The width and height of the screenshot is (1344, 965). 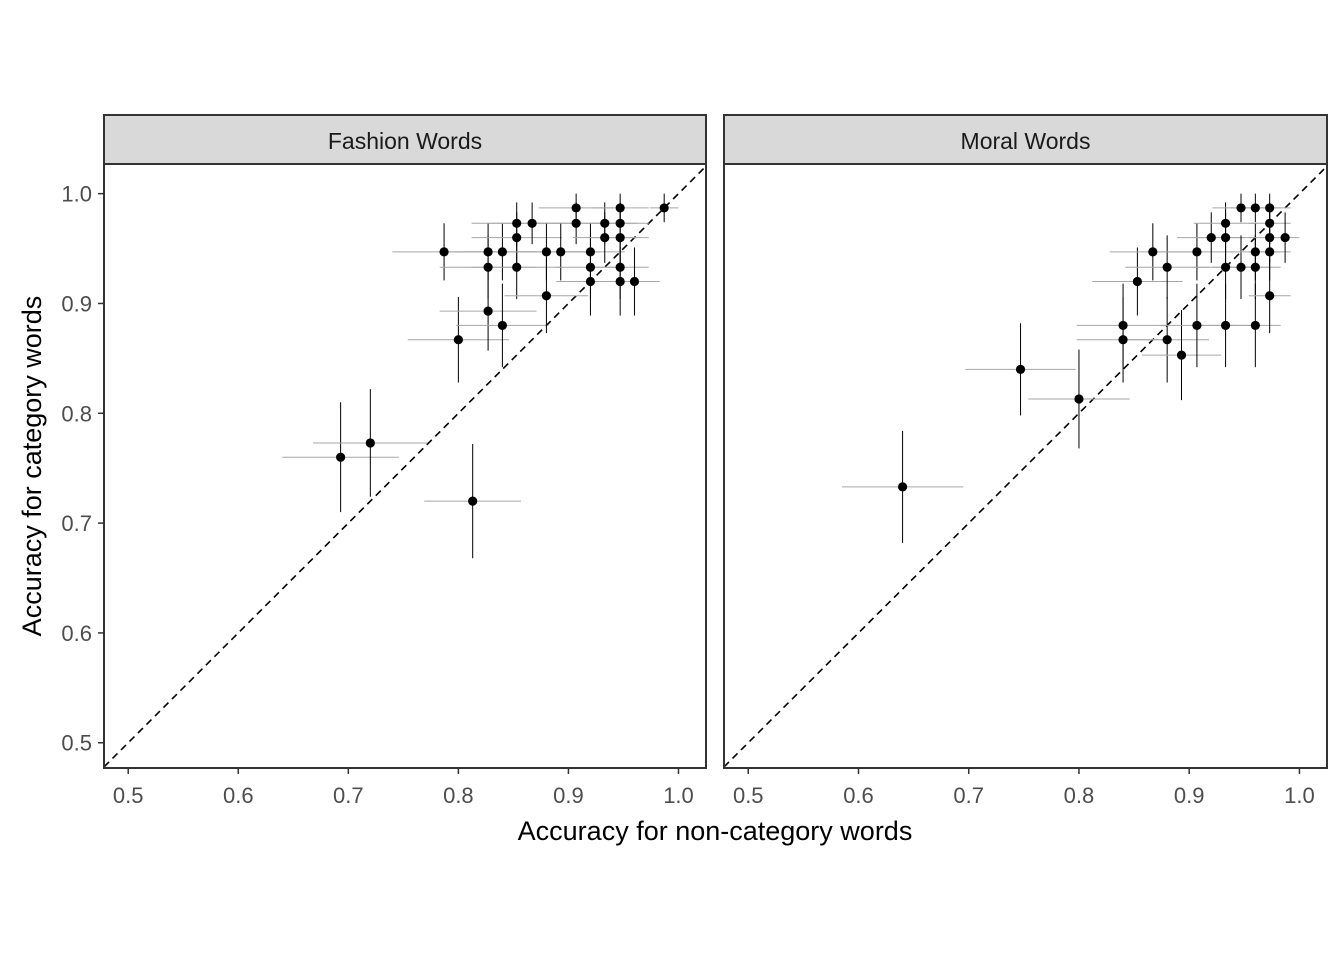 What do you see at coordinates (32, 466) in the screenshot?
I see `y-axis-title: Accuracy for category words` at bounding box center [32, 466].